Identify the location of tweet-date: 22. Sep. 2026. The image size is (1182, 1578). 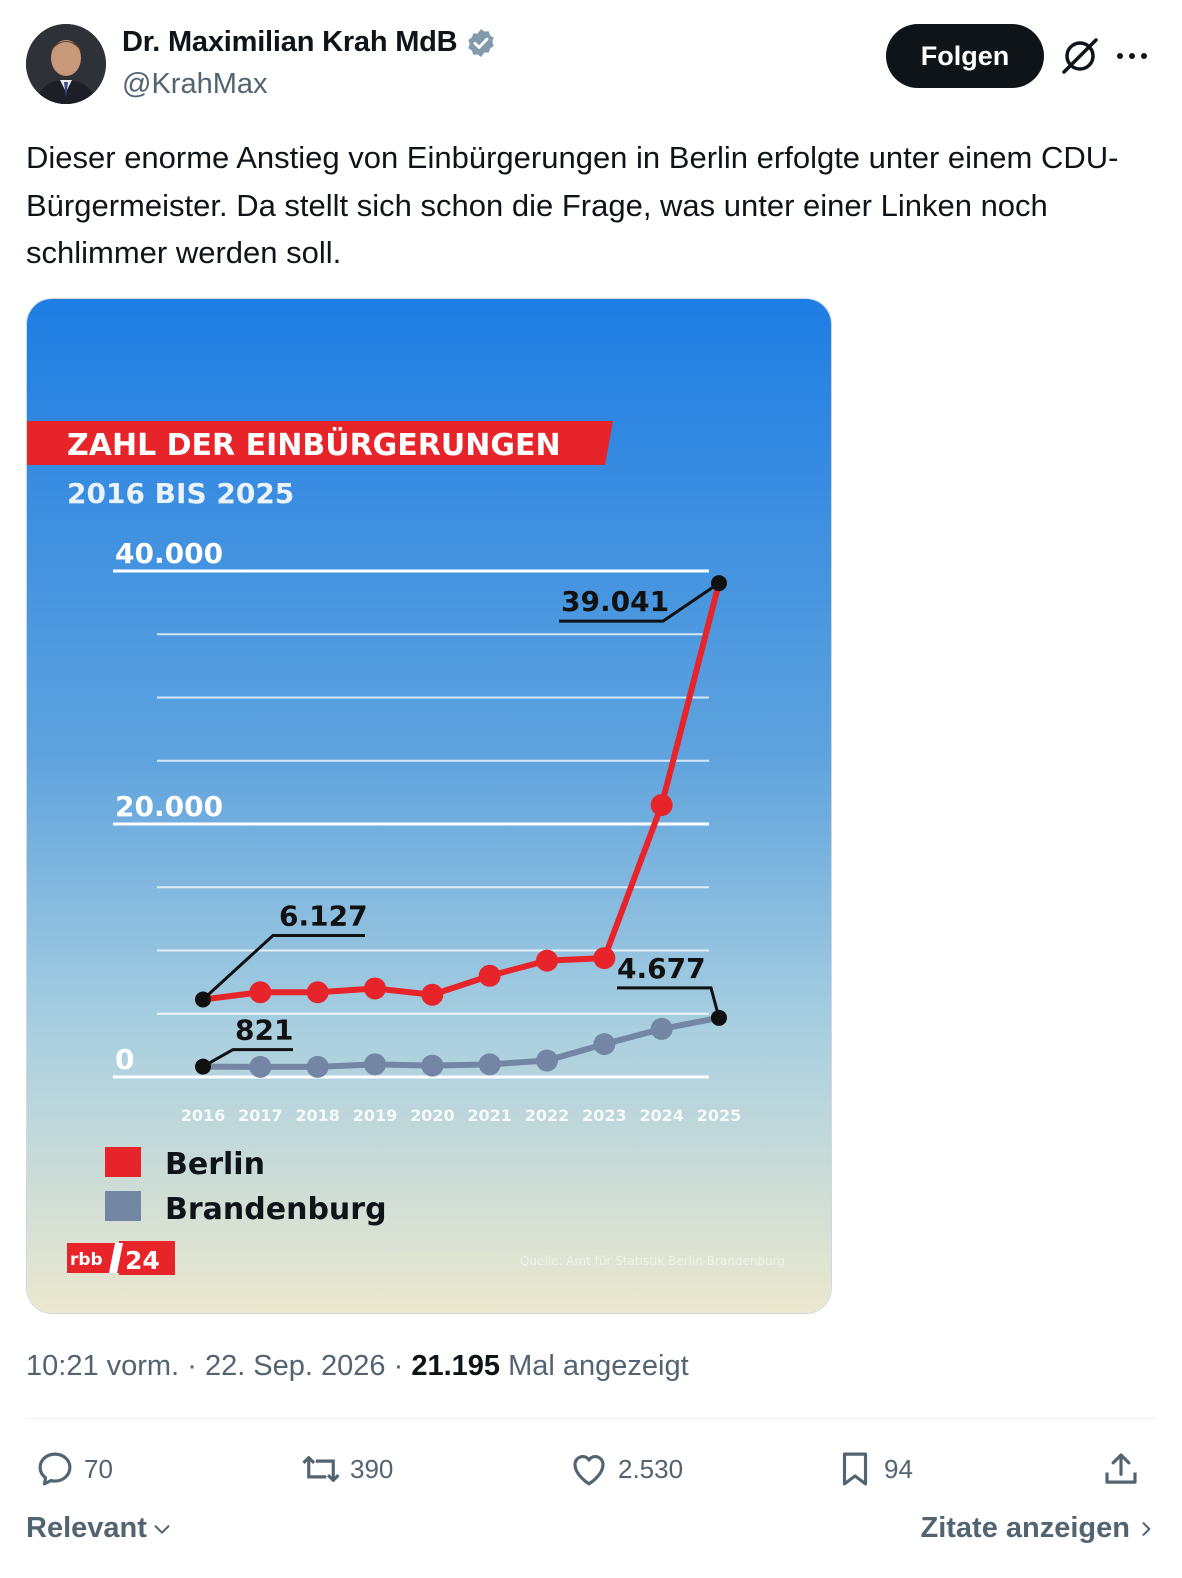
(295, 1366).